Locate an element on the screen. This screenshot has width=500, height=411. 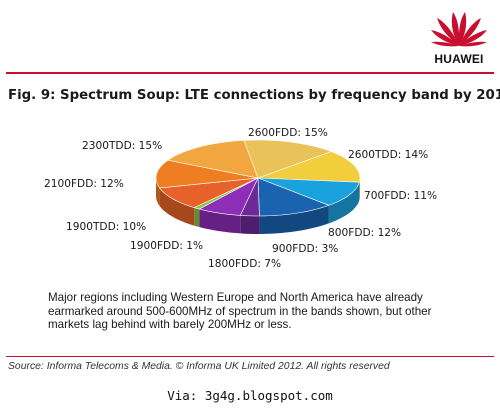
pie-side-900fdd is located at coordinates (250, 224).